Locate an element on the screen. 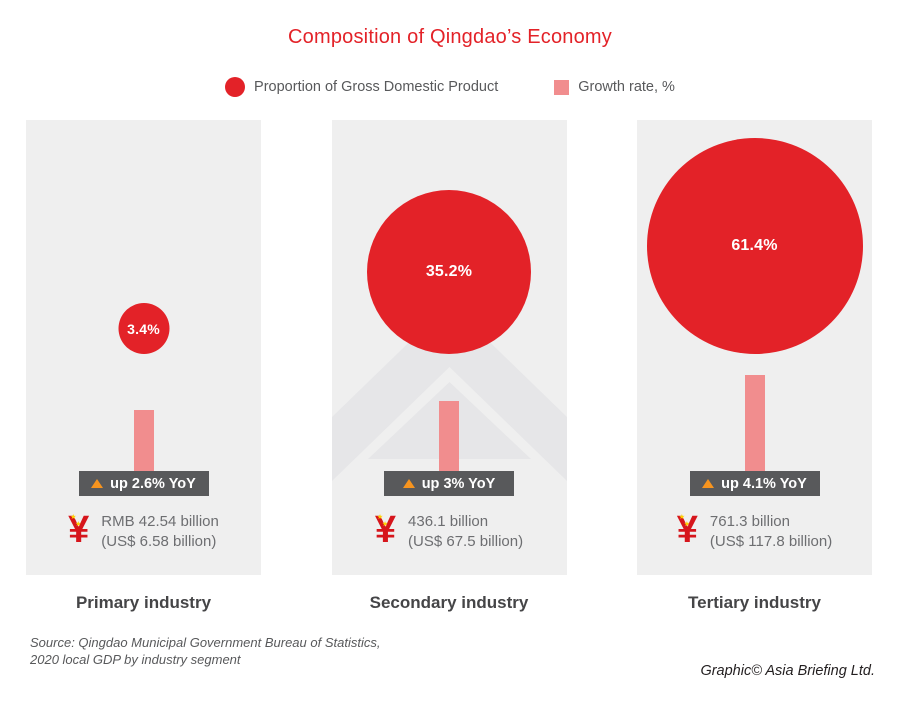 This screenshot has width=900, height=707. growth-badge: up 3% YoY is located at coordinates (449, 483).